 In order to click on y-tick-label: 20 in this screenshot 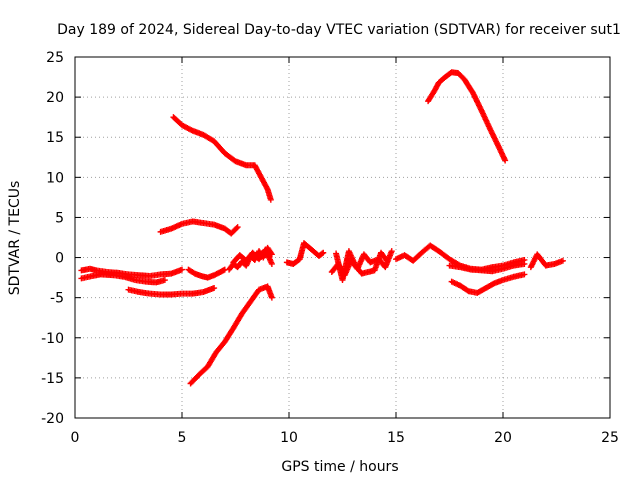, I will do `click(55, 98)`.